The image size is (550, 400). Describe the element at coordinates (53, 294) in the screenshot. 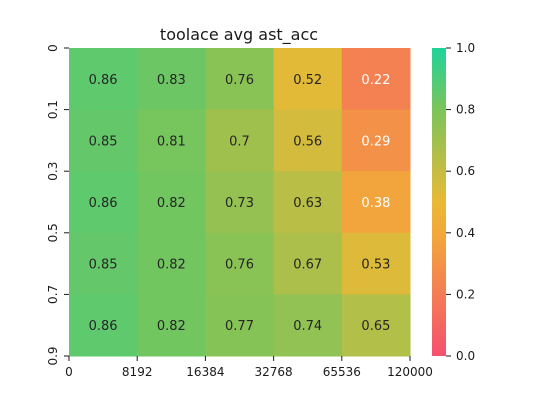

I see `y-tick-label: 0.7` at that location.